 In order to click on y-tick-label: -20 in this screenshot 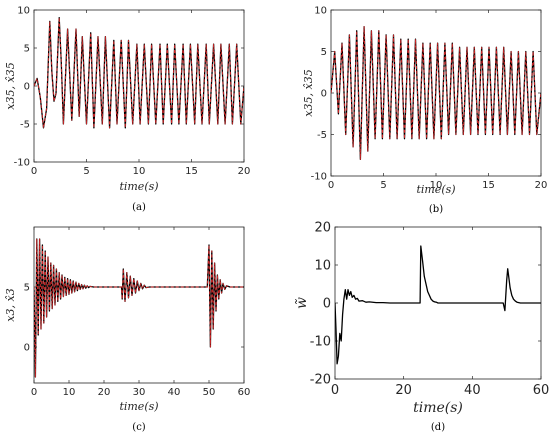, I will do `click(320, 380)`.